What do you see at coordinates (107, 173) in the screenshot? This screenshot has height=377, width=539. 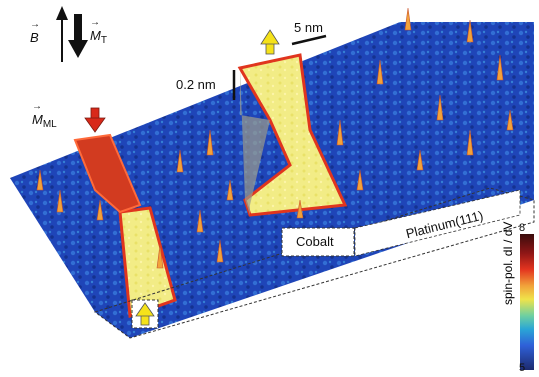 I see `monolayer-block` at bounding box center [107, 173].